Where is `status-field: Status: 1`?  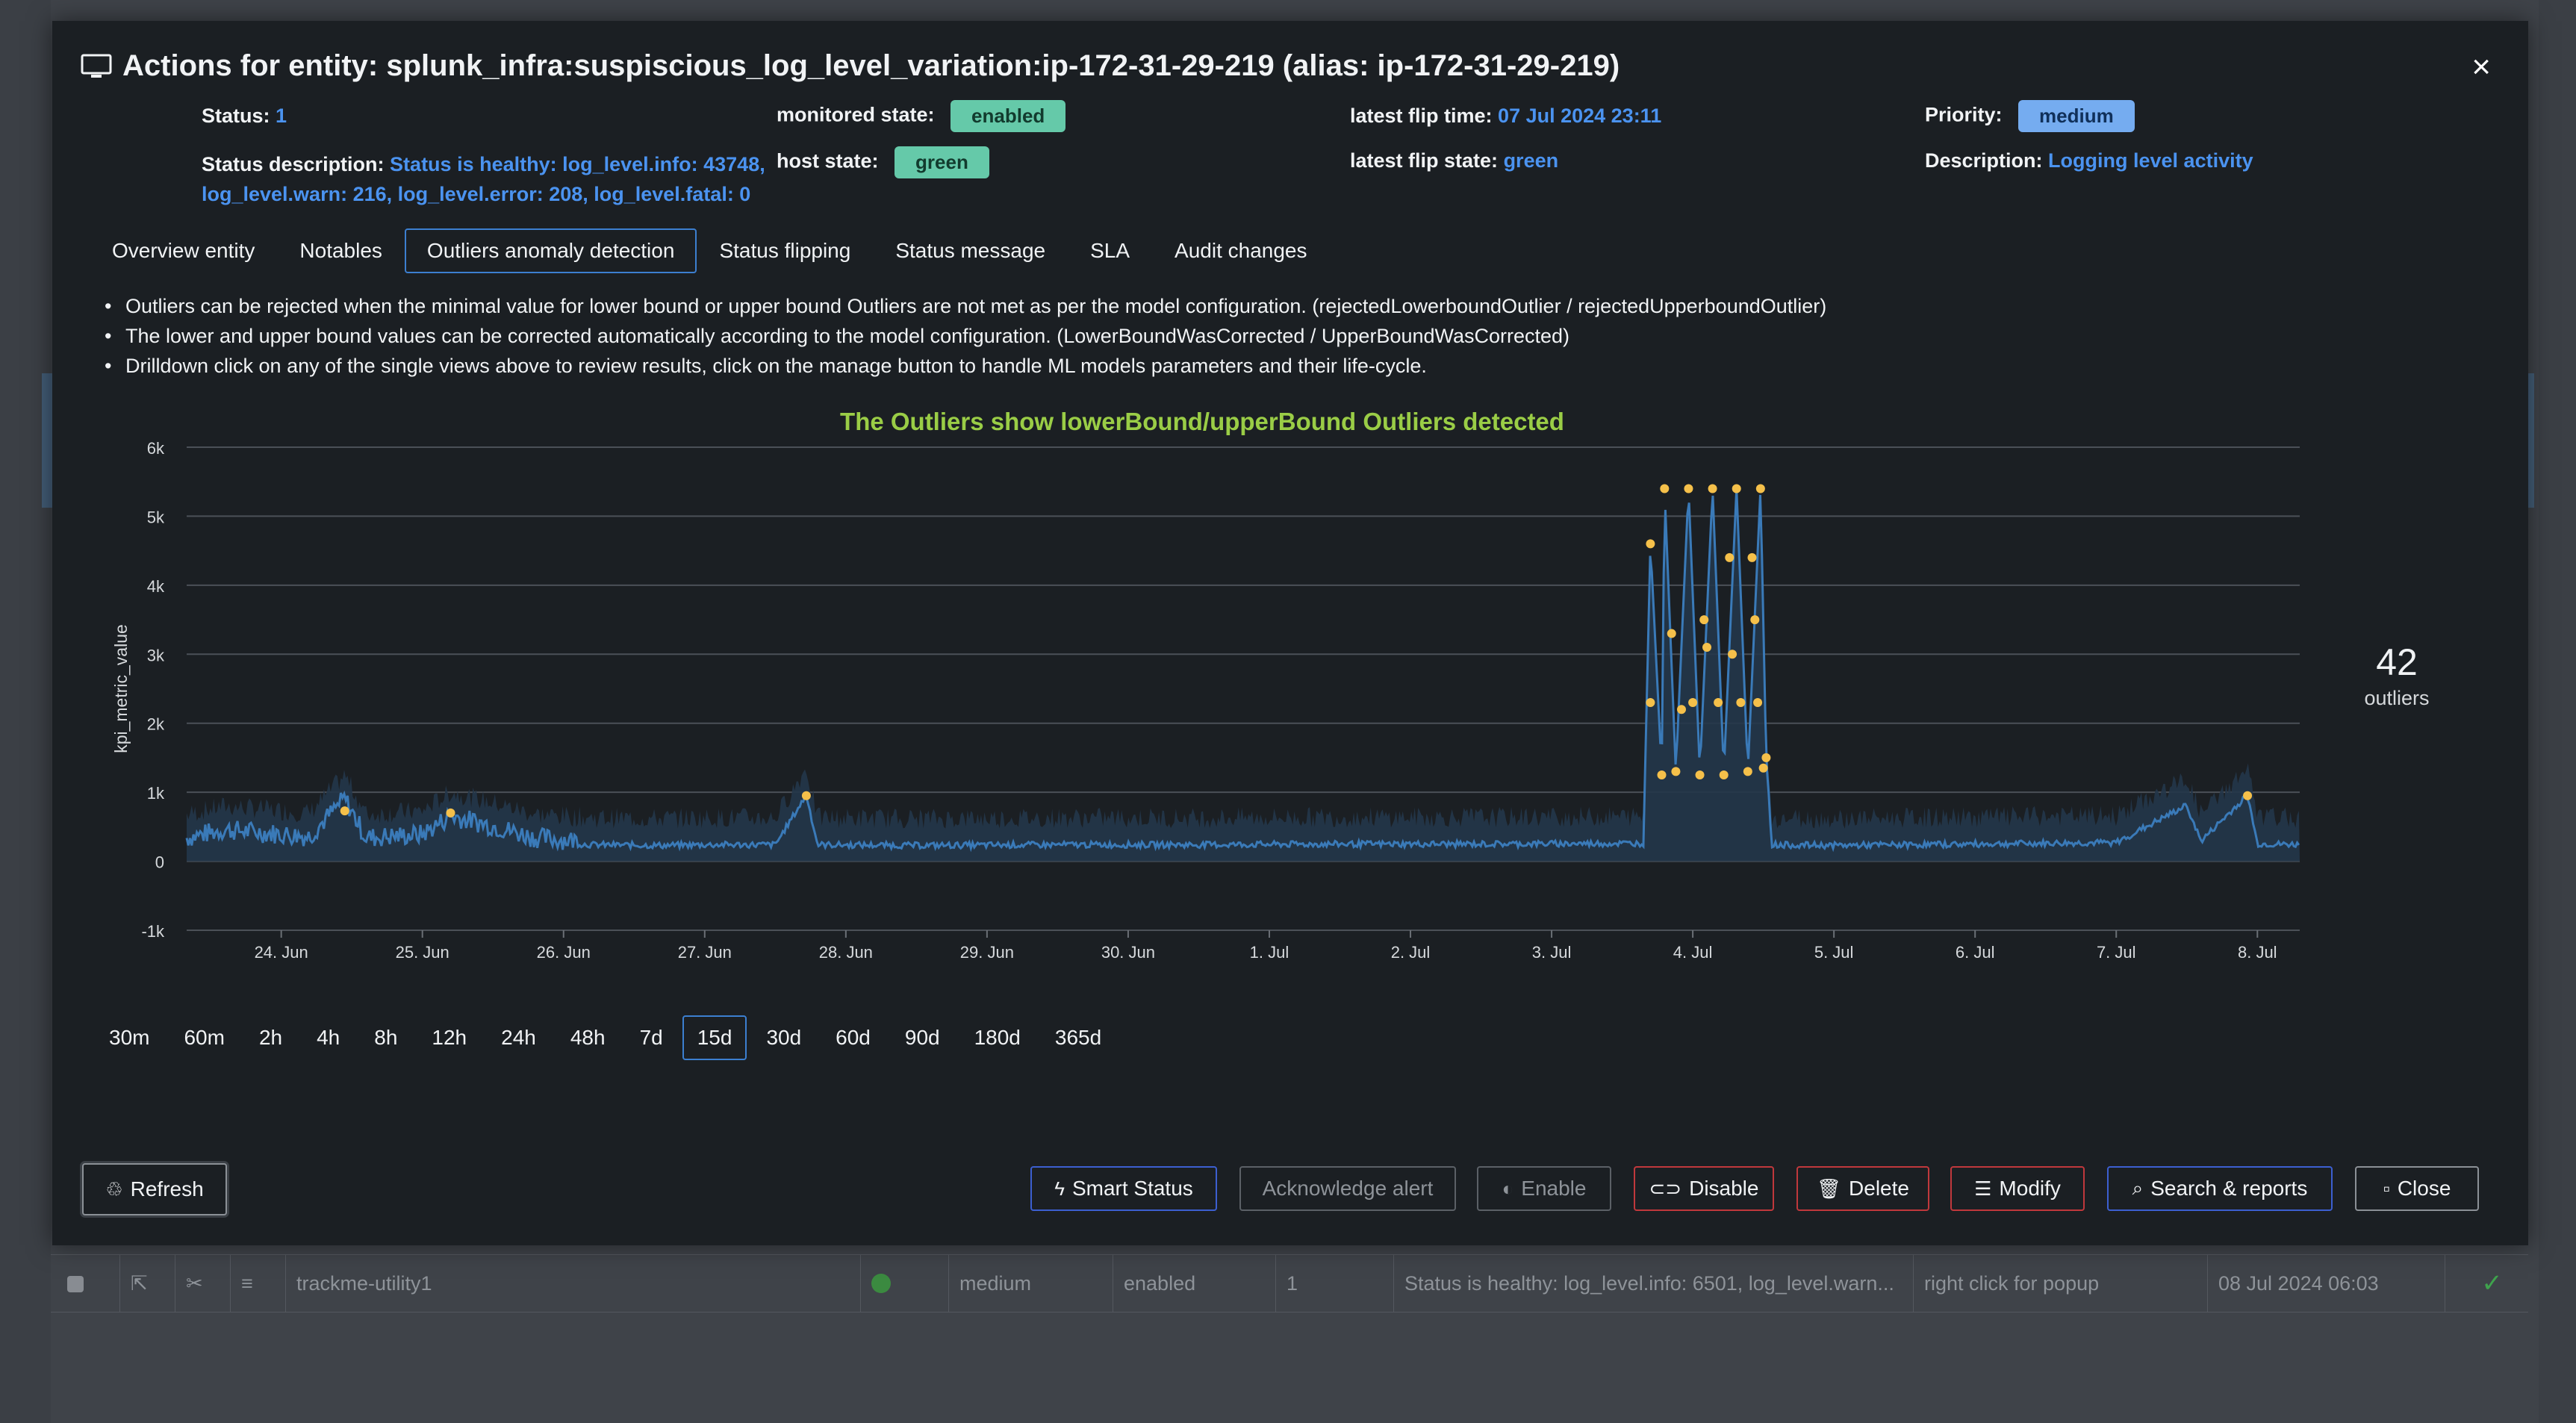
status-field: Status: 1 is located at coordinates (244, 116).